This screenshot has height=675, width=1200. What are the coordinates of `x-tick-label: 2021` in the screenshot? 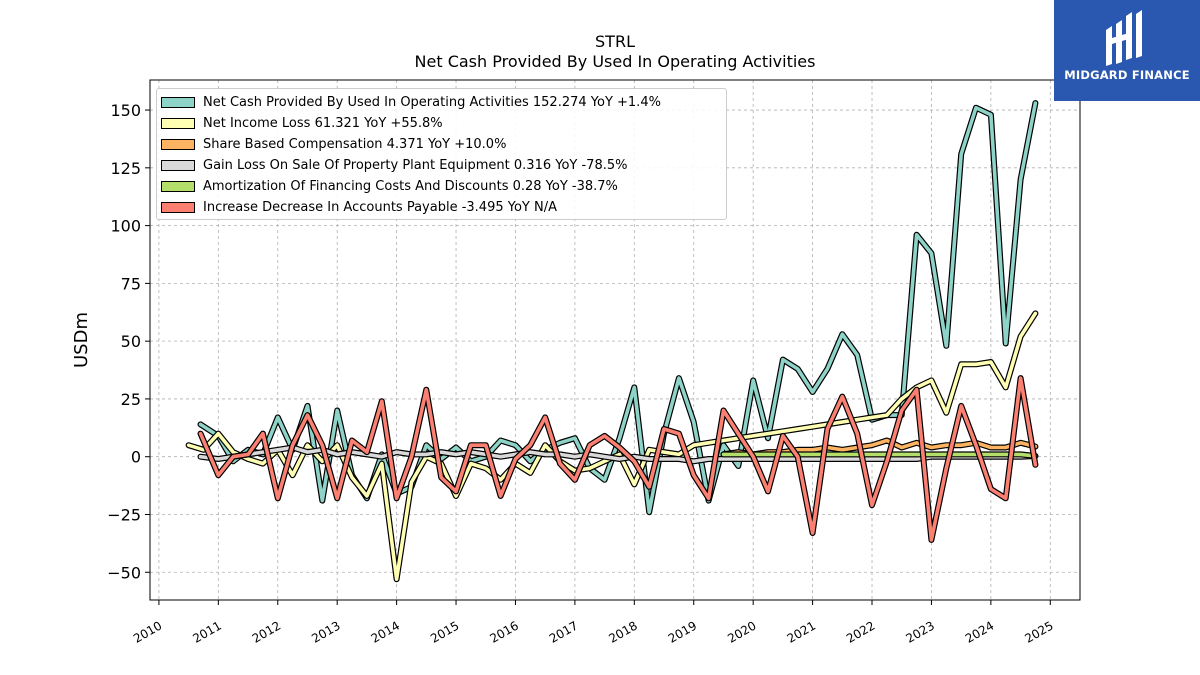 It's located at (801, 631).